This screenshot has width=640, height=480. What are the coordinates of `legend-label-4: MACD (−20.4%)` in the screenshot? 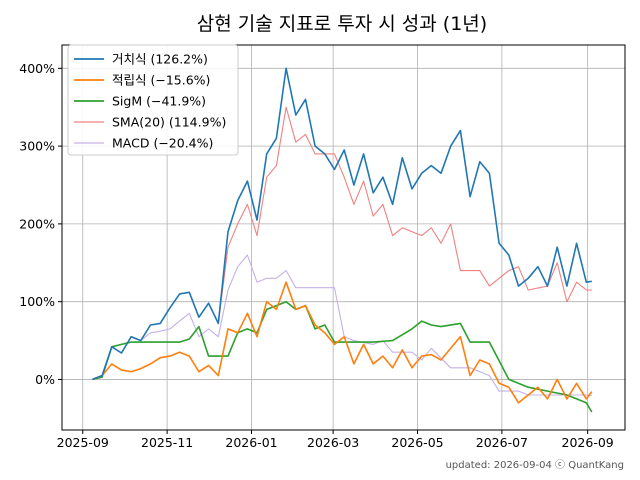 It's located at (162, 143).